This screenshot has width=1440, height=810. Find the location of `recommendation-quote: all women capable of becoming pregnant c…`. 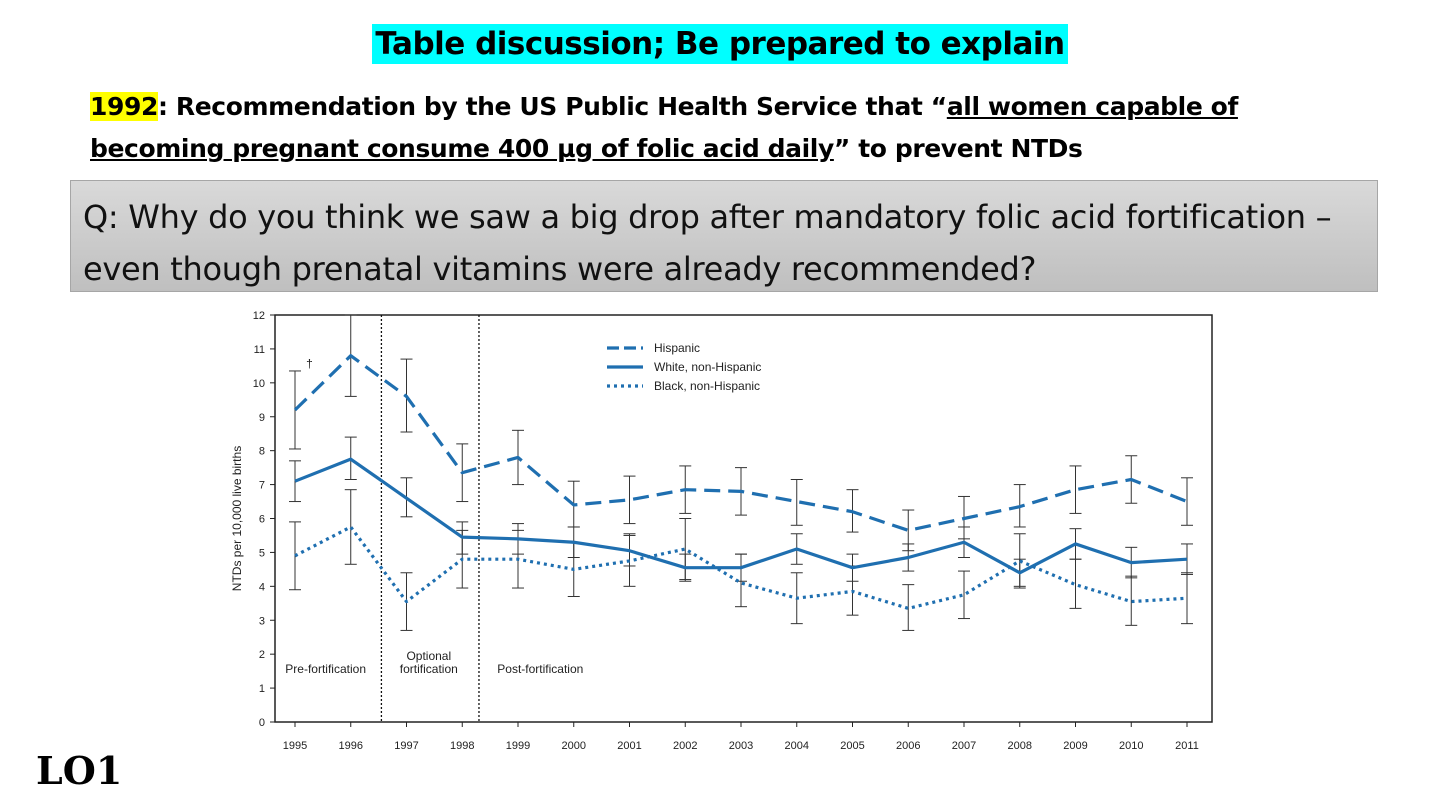

recommendation-quote: all women capable of becoming pregnant c… is located at coordinates (664, 127).